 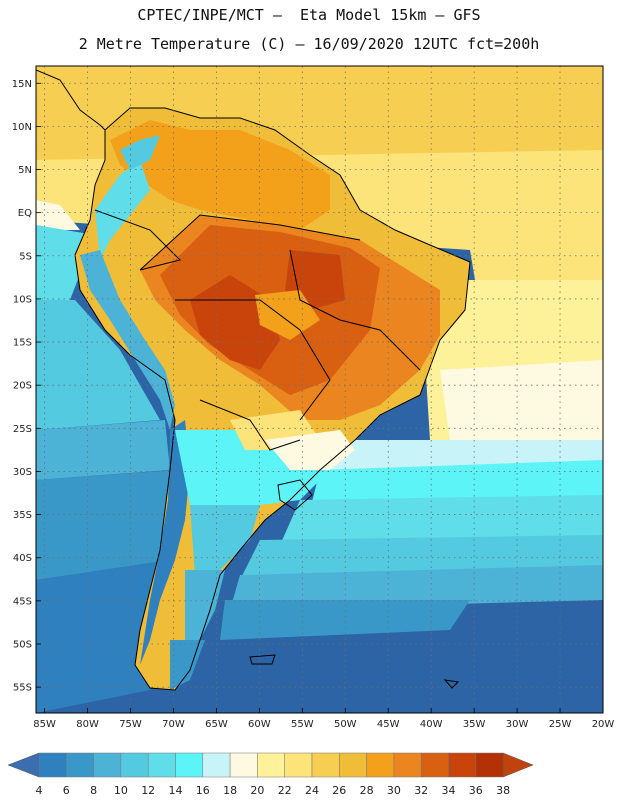 What do you see at coordinates (518, 765) in the screenshot?
I see `legend-arrow-high` at bounding box center [518, 765].